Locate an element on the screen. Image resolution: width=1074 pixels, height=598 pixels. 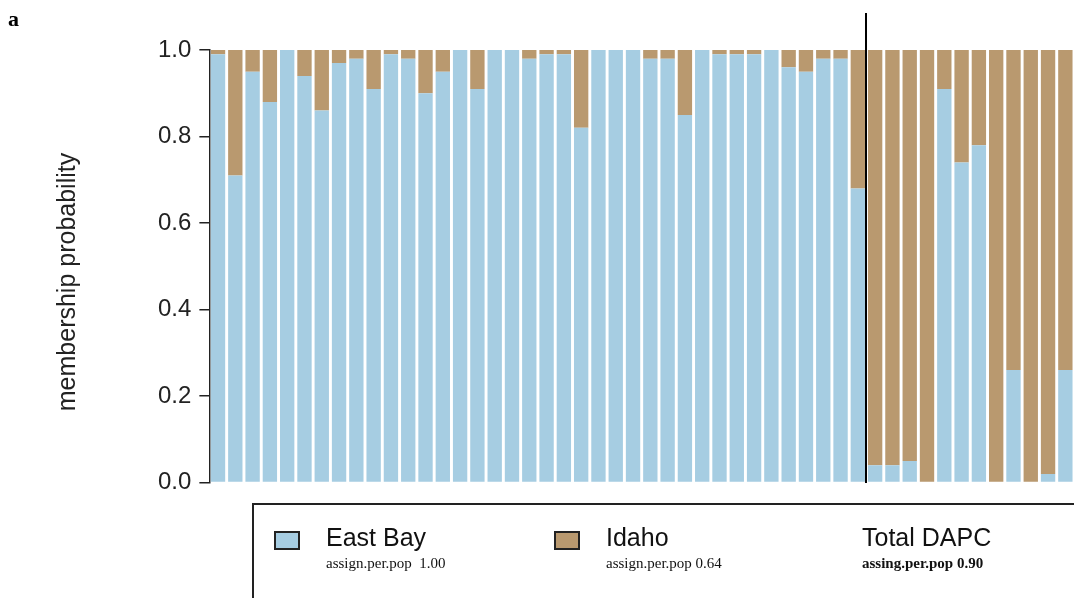
text: Total DAPC is located at coordinates (927, 537).